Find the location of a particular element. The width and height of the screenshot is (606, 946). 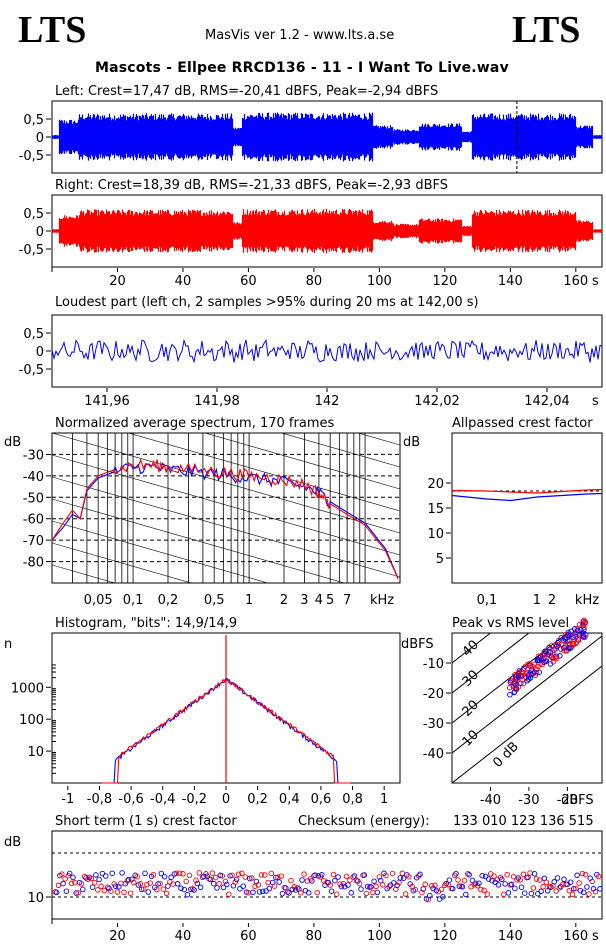

spectrum-ytick-label: -50 is located at coordinates (33, 498).